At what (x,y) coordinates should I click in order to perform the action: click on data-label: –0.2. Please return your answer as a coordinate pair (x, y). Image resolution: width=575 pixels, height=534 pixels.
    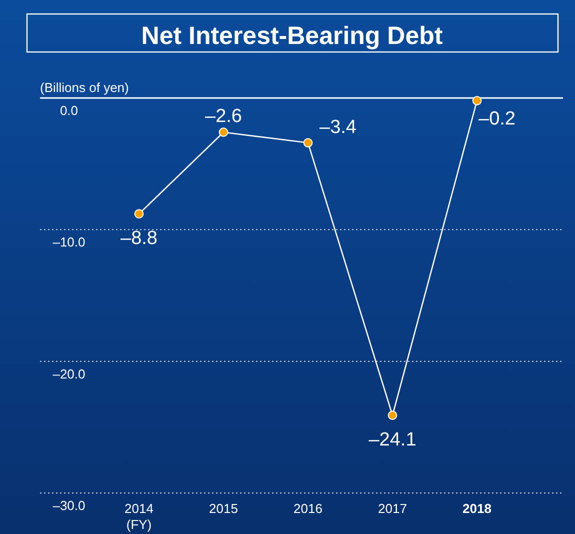
    Looking at the image, I should click on (497, 119).